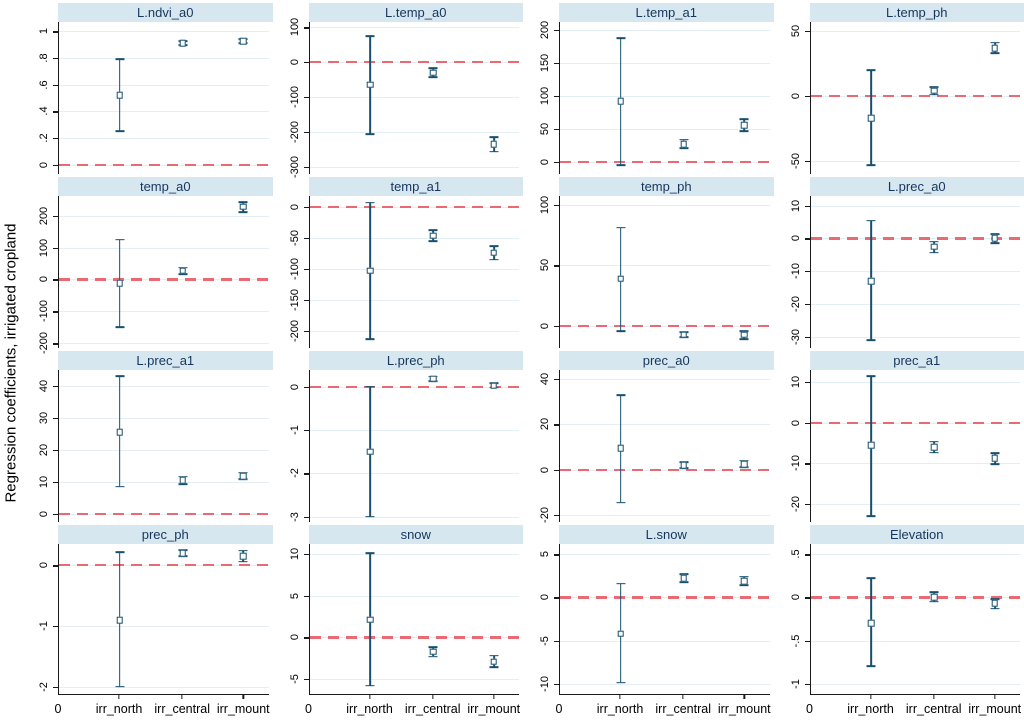 The width and height of the screenshot is (1024, 726). Describe the element at coordinates (545, 379) in the screenshot. I see `y-axis-tick-label: 40` at that location.